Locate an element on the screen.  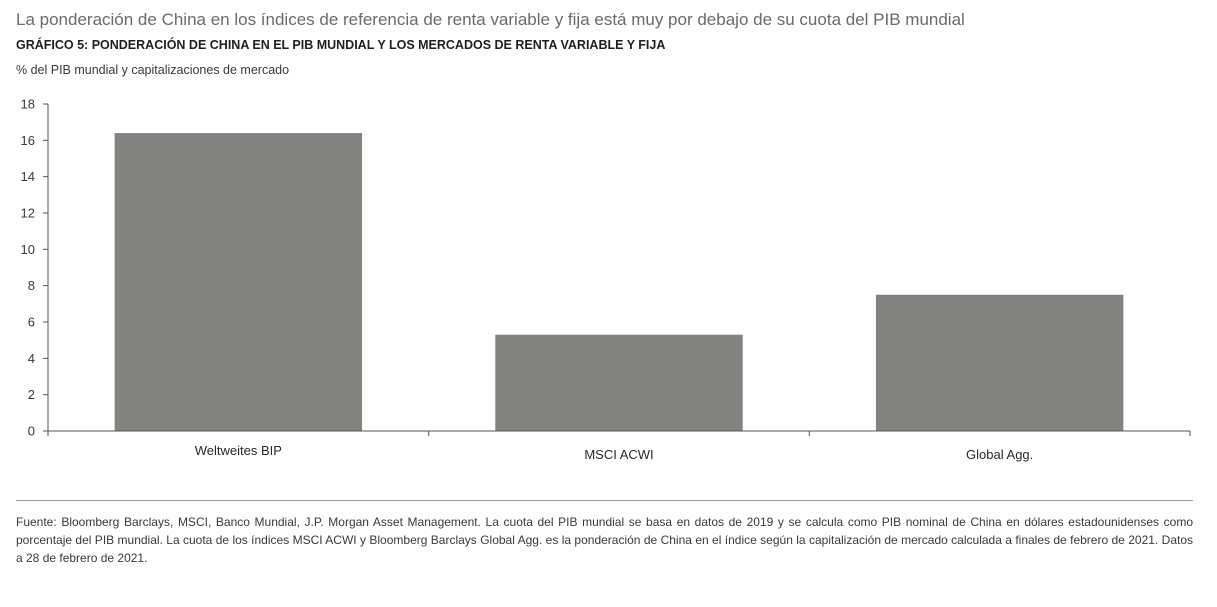
y-tick-label: 16 is located at coordinates (28, 140).